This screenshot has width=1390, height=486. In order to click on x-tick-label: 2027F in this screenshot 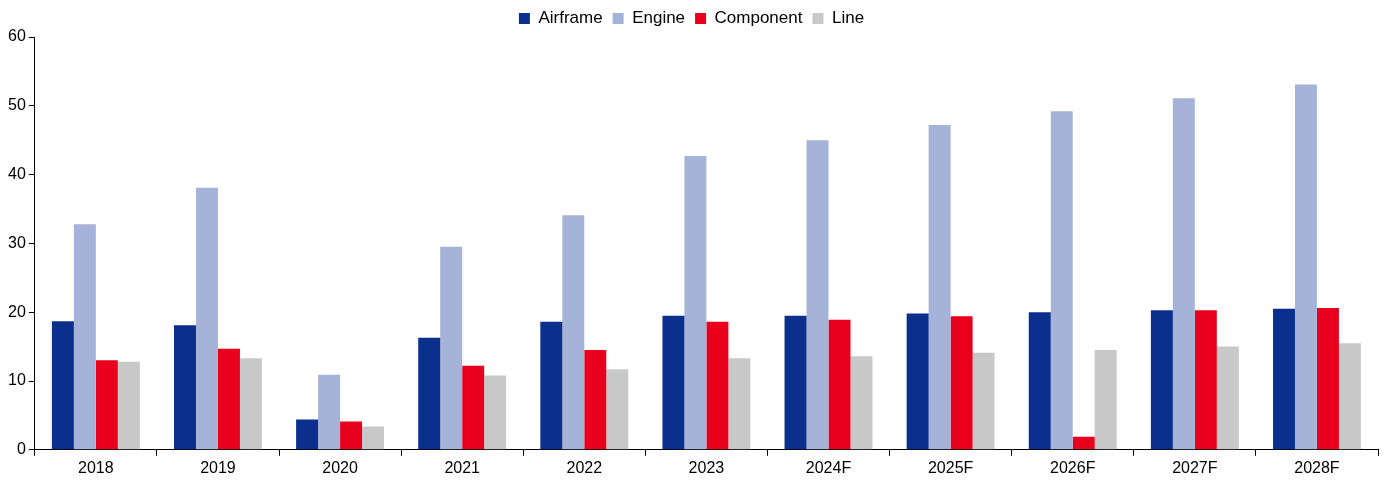, I will do `click(1195, 467)`.